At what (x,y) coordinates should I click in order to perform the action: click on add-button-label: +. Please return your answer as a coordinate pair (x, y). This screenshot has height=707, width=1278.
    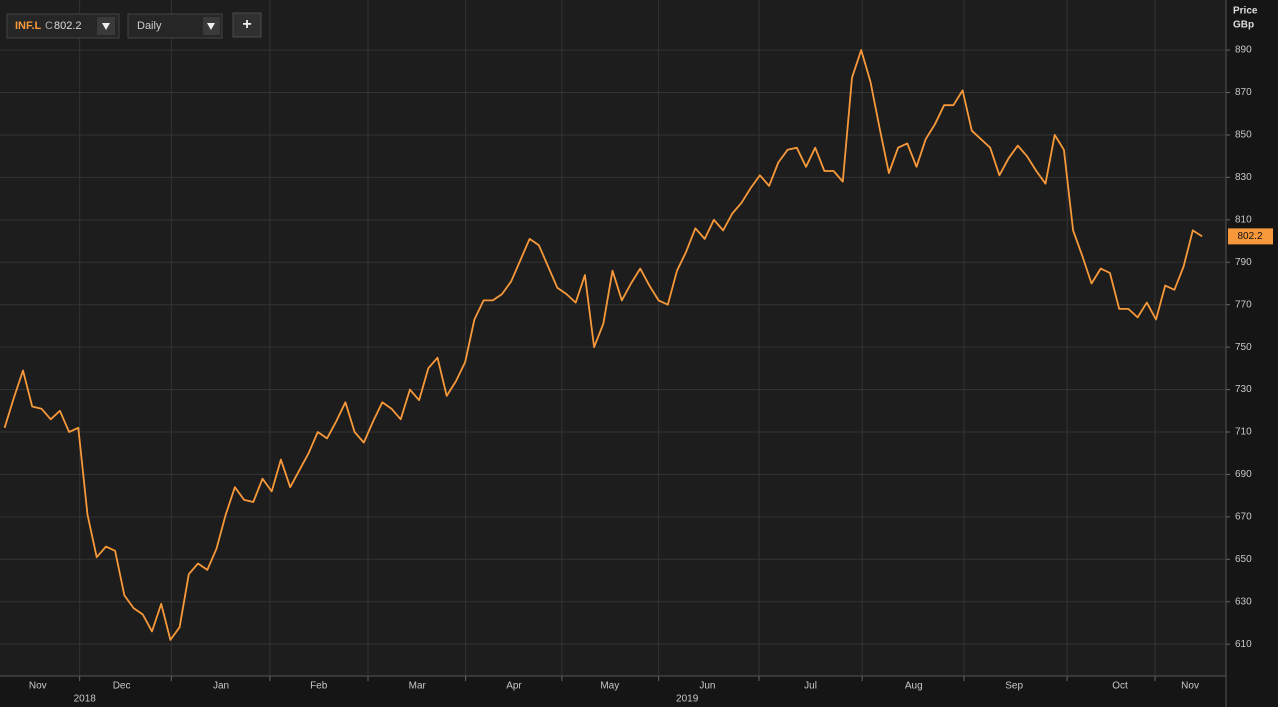
    Looking at the image, I should click on (246, 24).